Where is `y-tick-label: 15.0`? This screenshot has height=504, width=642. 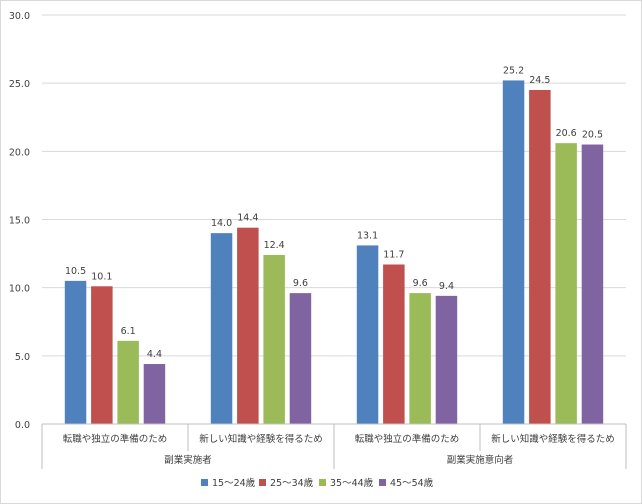
y-tick-label: 15.0 is located at coordinates (19, 221).